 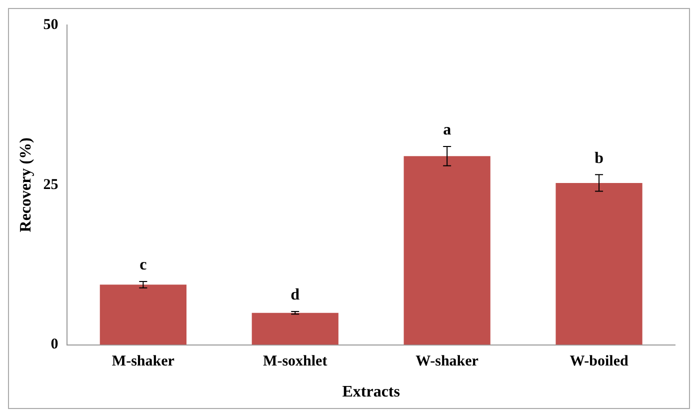 What do you see at coordinates (50, 24) in the screenshot?
I see `y-tick-label: 50` at bounding box center [50, 24].